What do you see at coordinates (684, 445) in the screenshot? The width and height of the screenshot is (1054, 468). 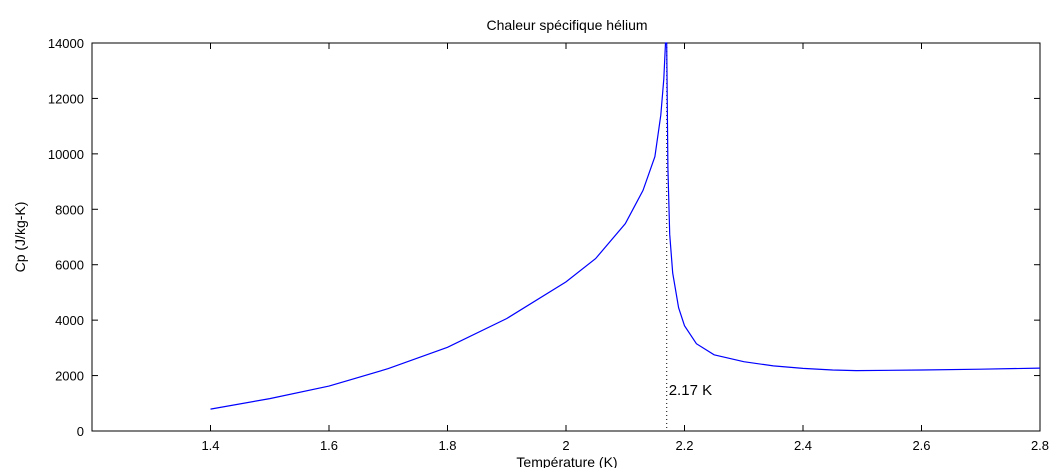 I see `x-tick-label: 2.2` at bounding box center [684, 445].